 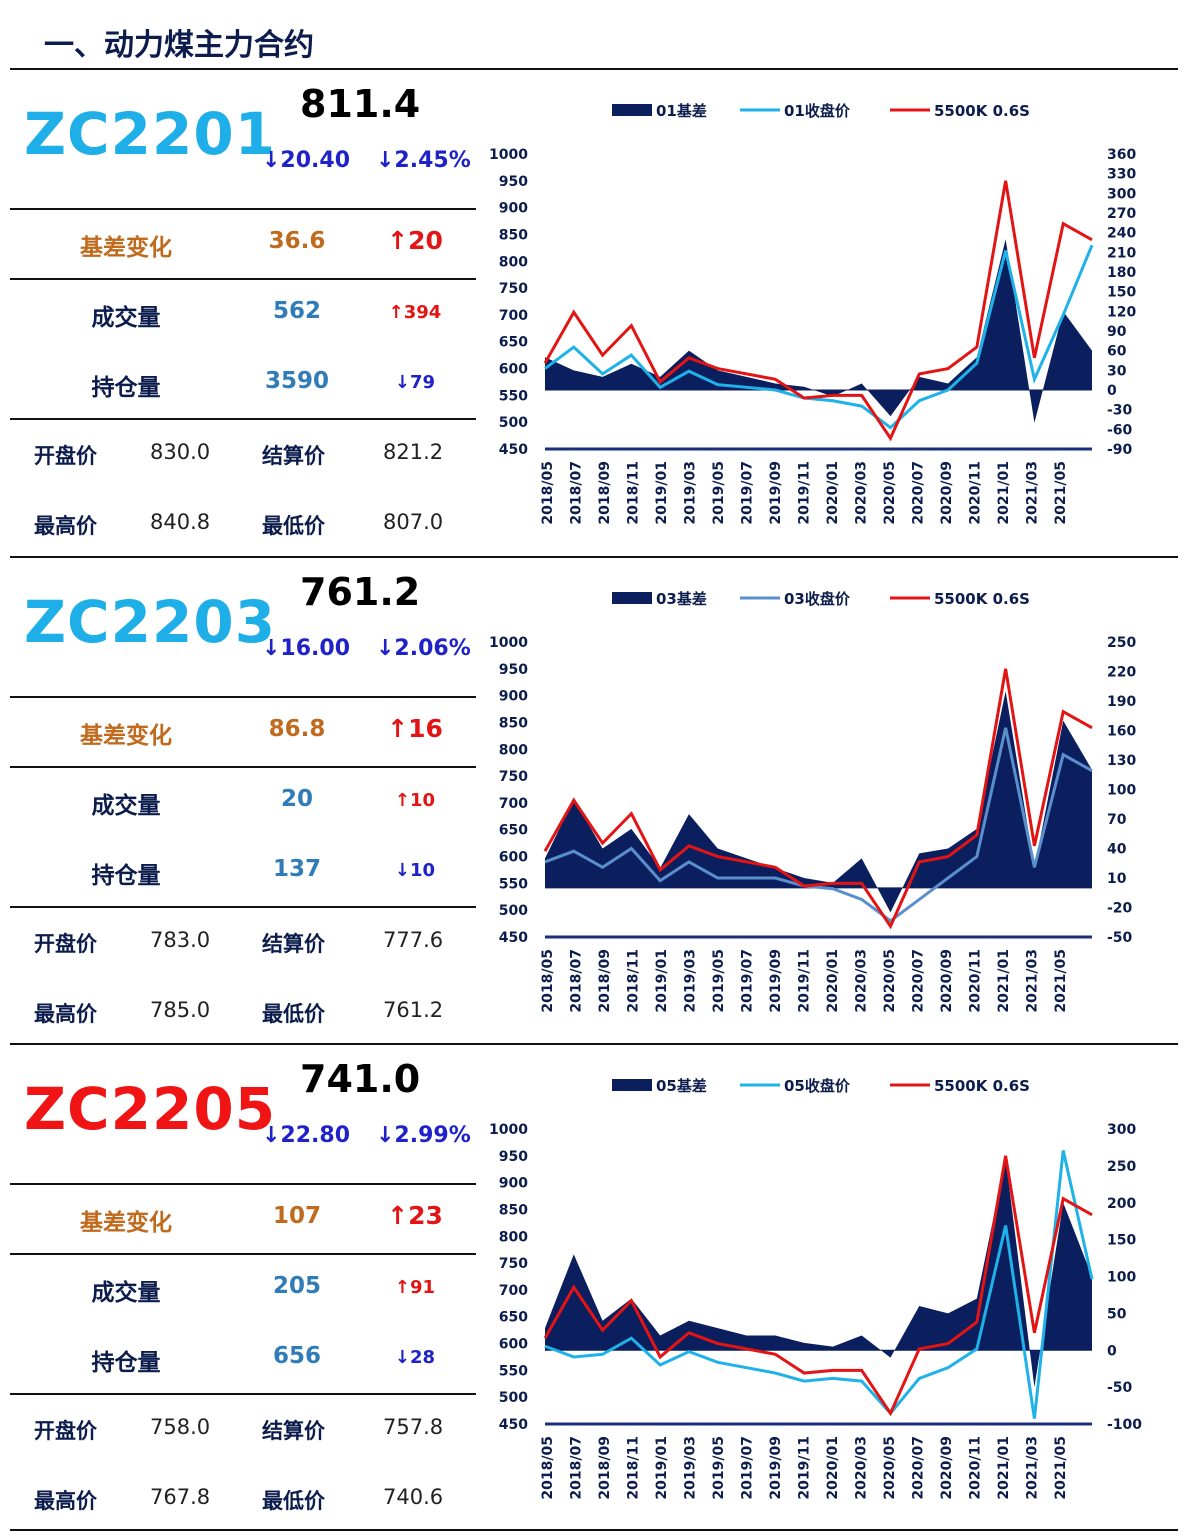 I want to click on high-value: 785.0, so click(x=180, y=1010).